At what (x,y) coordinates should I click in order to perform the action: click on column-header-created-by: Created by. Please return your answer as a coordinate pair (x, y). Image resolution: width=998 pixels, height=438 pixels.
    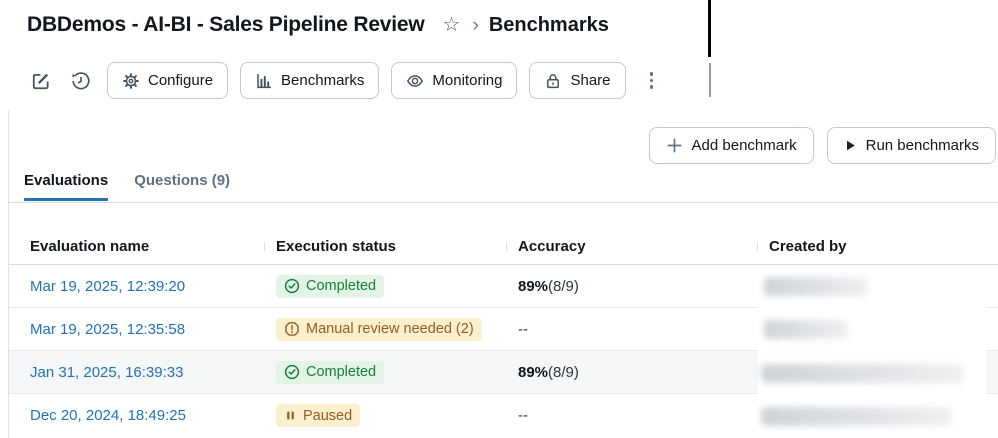
    Looking at the image, I should click on (877, 246).